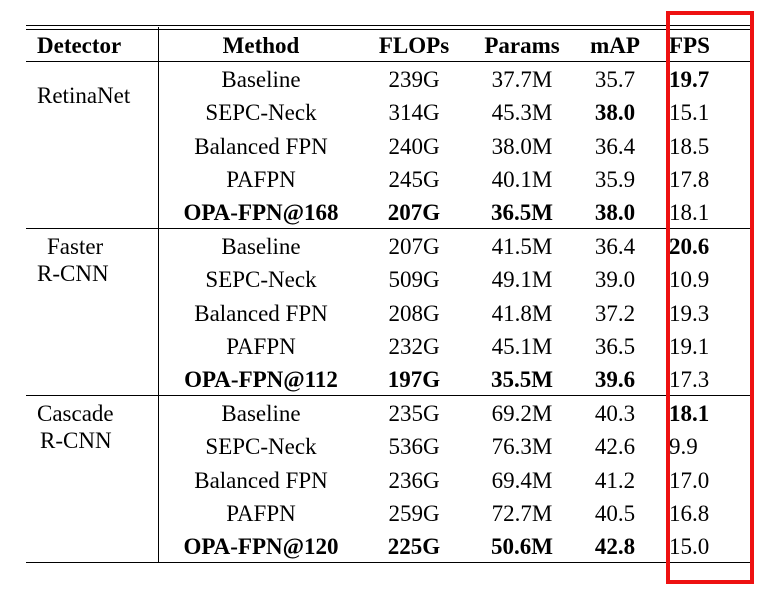 The width and height of the screenshot is (773, 602). I want to click on cell-params: 45.1M, so click(522, 346).